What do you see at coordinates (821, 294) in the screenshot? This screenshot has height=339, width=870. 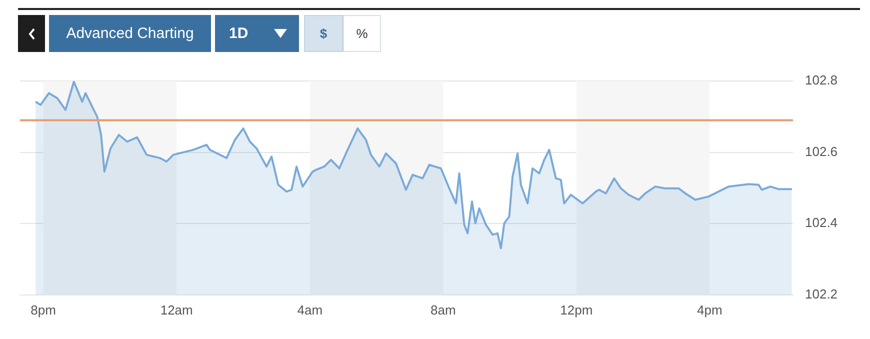 I see `y-tick-label: 102.2` at bounding box center [821, 294].